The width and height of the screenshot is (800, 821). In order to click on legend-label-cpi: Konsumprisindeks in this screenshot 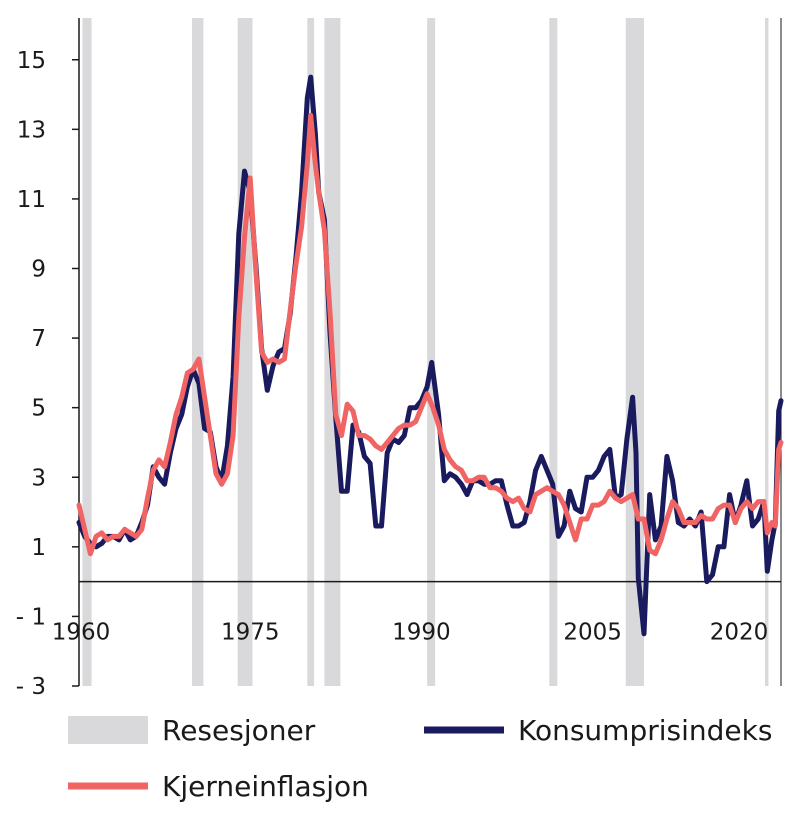, I will do `click(645, 730)`.